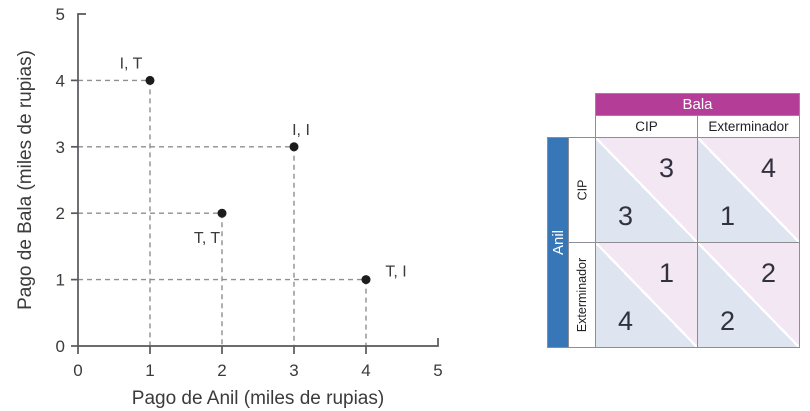 The height and width of the screenshot is (411, 810). Describe the element at coordinates (81, 179) in the screenshot. I see `y-axis` at that location.